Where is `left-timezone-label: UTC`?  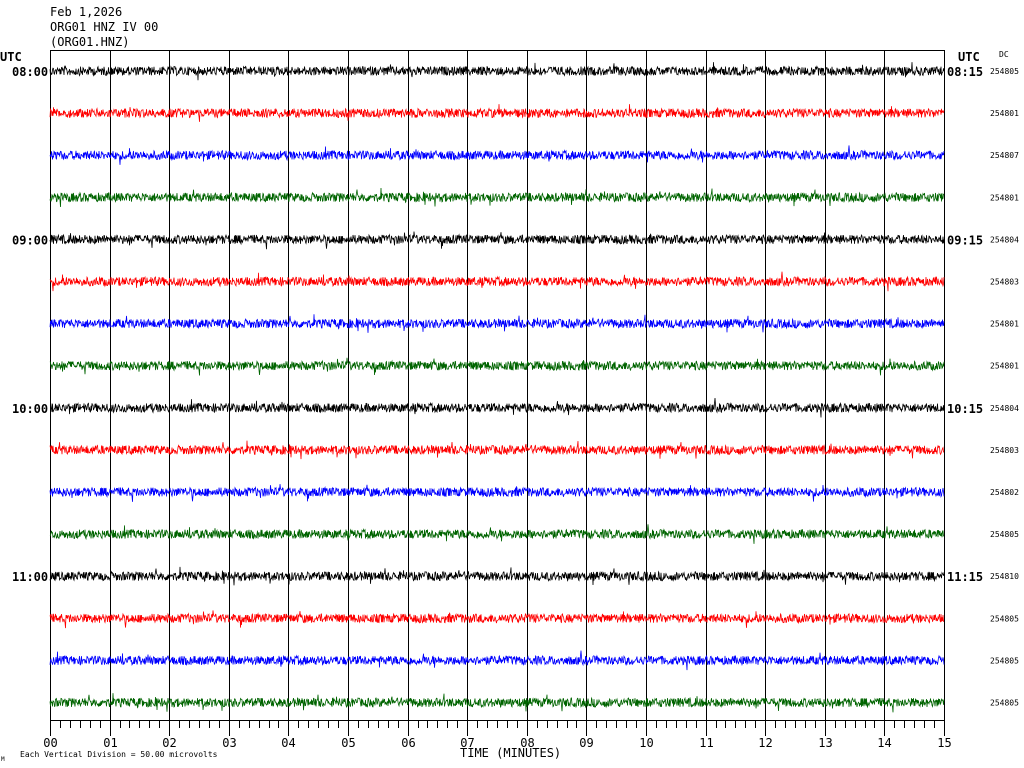
left-timezone-label: UTC is located at coordinates (11, 57).